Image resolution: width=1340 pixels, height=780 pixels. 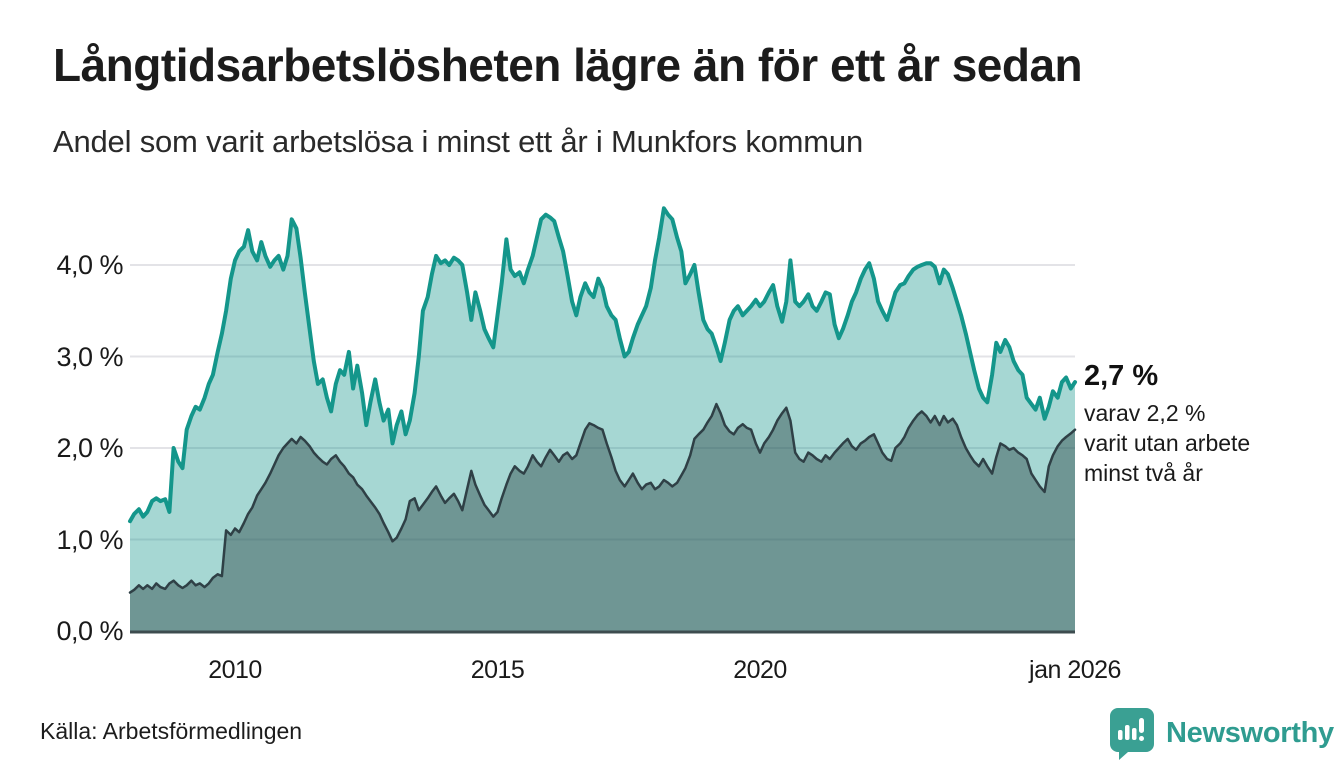 What do you see at coordinates (89, 448) in the screenshot?
I see `y-tick-label: 2,0 %` at bounding box center [89, 448].